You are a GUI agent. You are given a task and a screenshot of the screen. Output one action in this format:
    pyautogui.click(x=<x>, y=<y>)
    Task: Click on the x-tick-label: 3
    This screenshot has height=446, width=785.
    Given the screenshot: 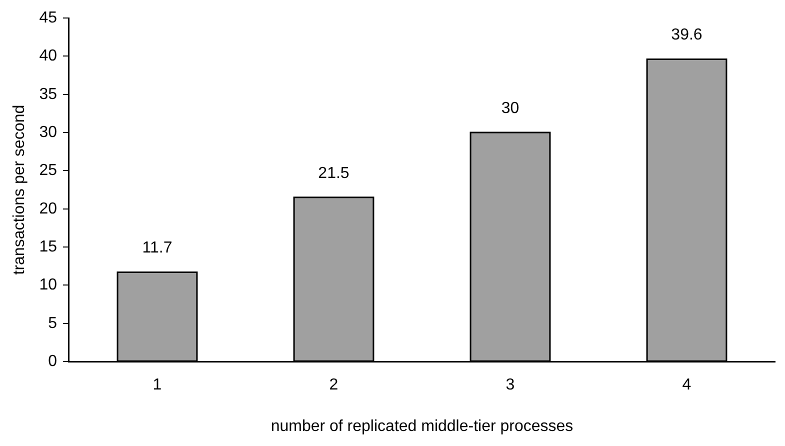 What is the action you would take?
    pyautogui.click(x=510, y=385)
    